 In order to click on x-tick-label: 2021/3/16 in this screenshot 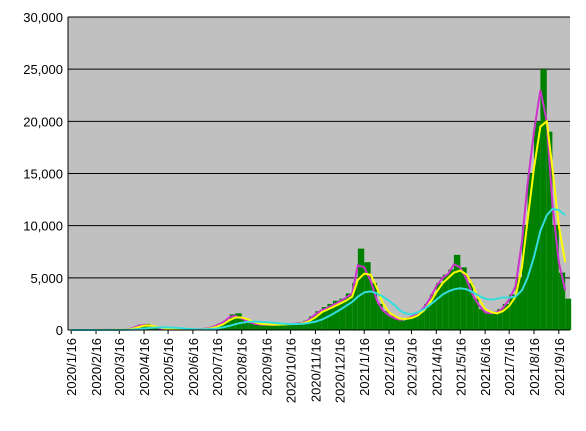, I will do `click(411, 367)`.